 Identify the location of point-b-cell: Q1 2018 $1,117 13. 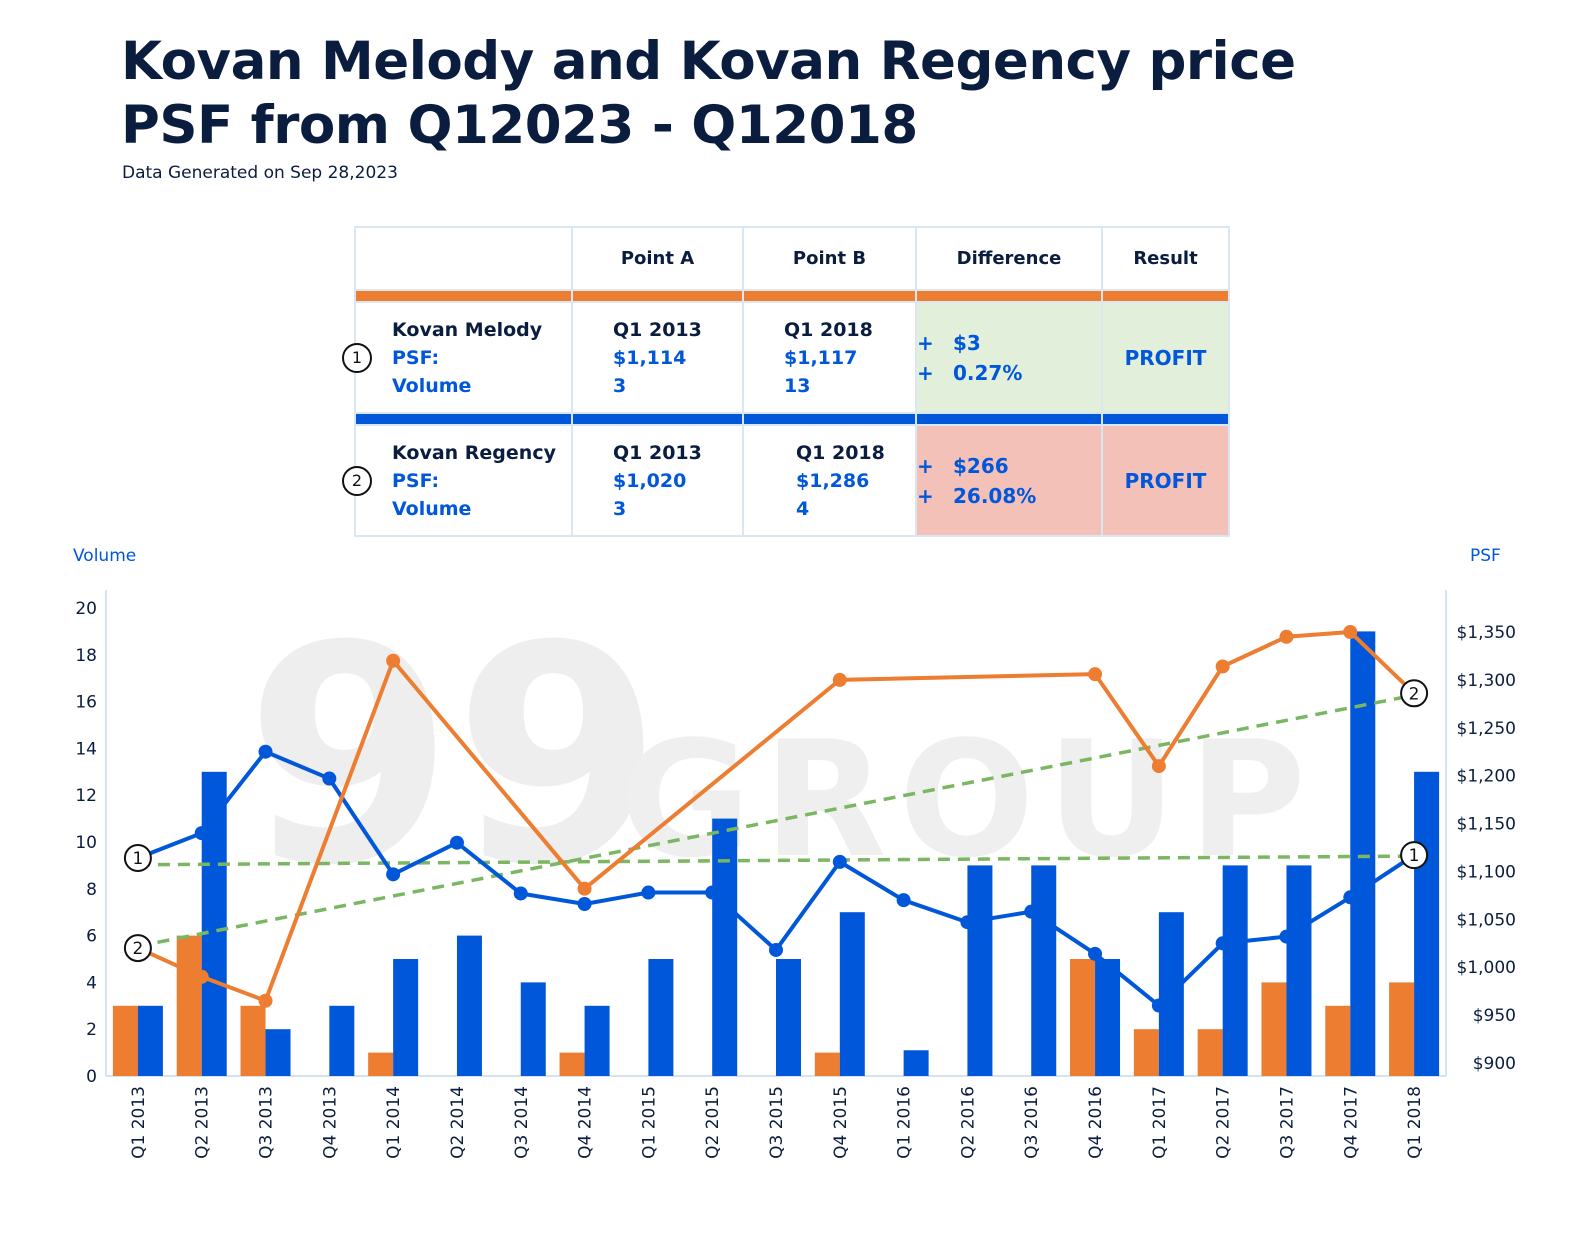
(829, 357).